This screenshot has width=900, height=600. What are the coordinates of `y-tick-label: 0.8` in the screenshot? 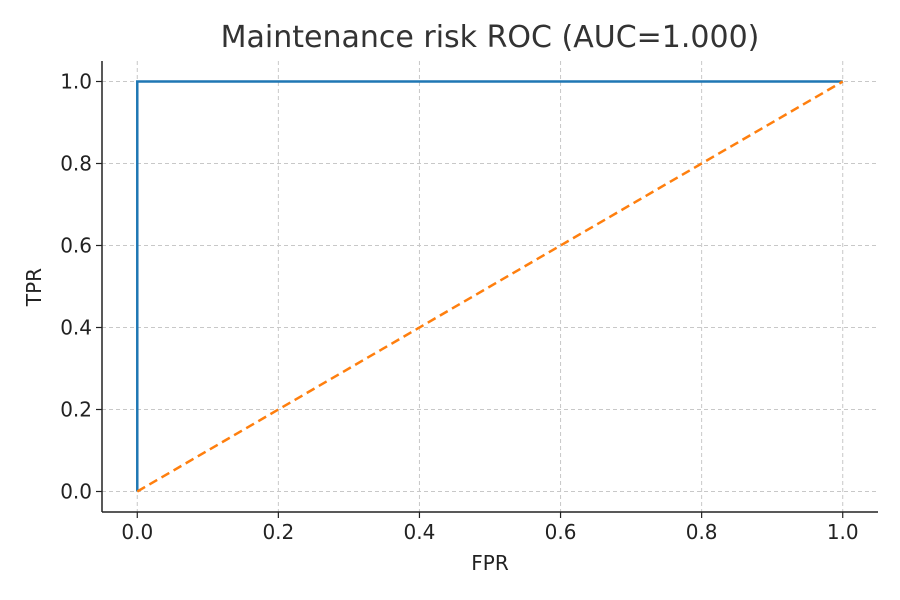 It's located at (76, 164).